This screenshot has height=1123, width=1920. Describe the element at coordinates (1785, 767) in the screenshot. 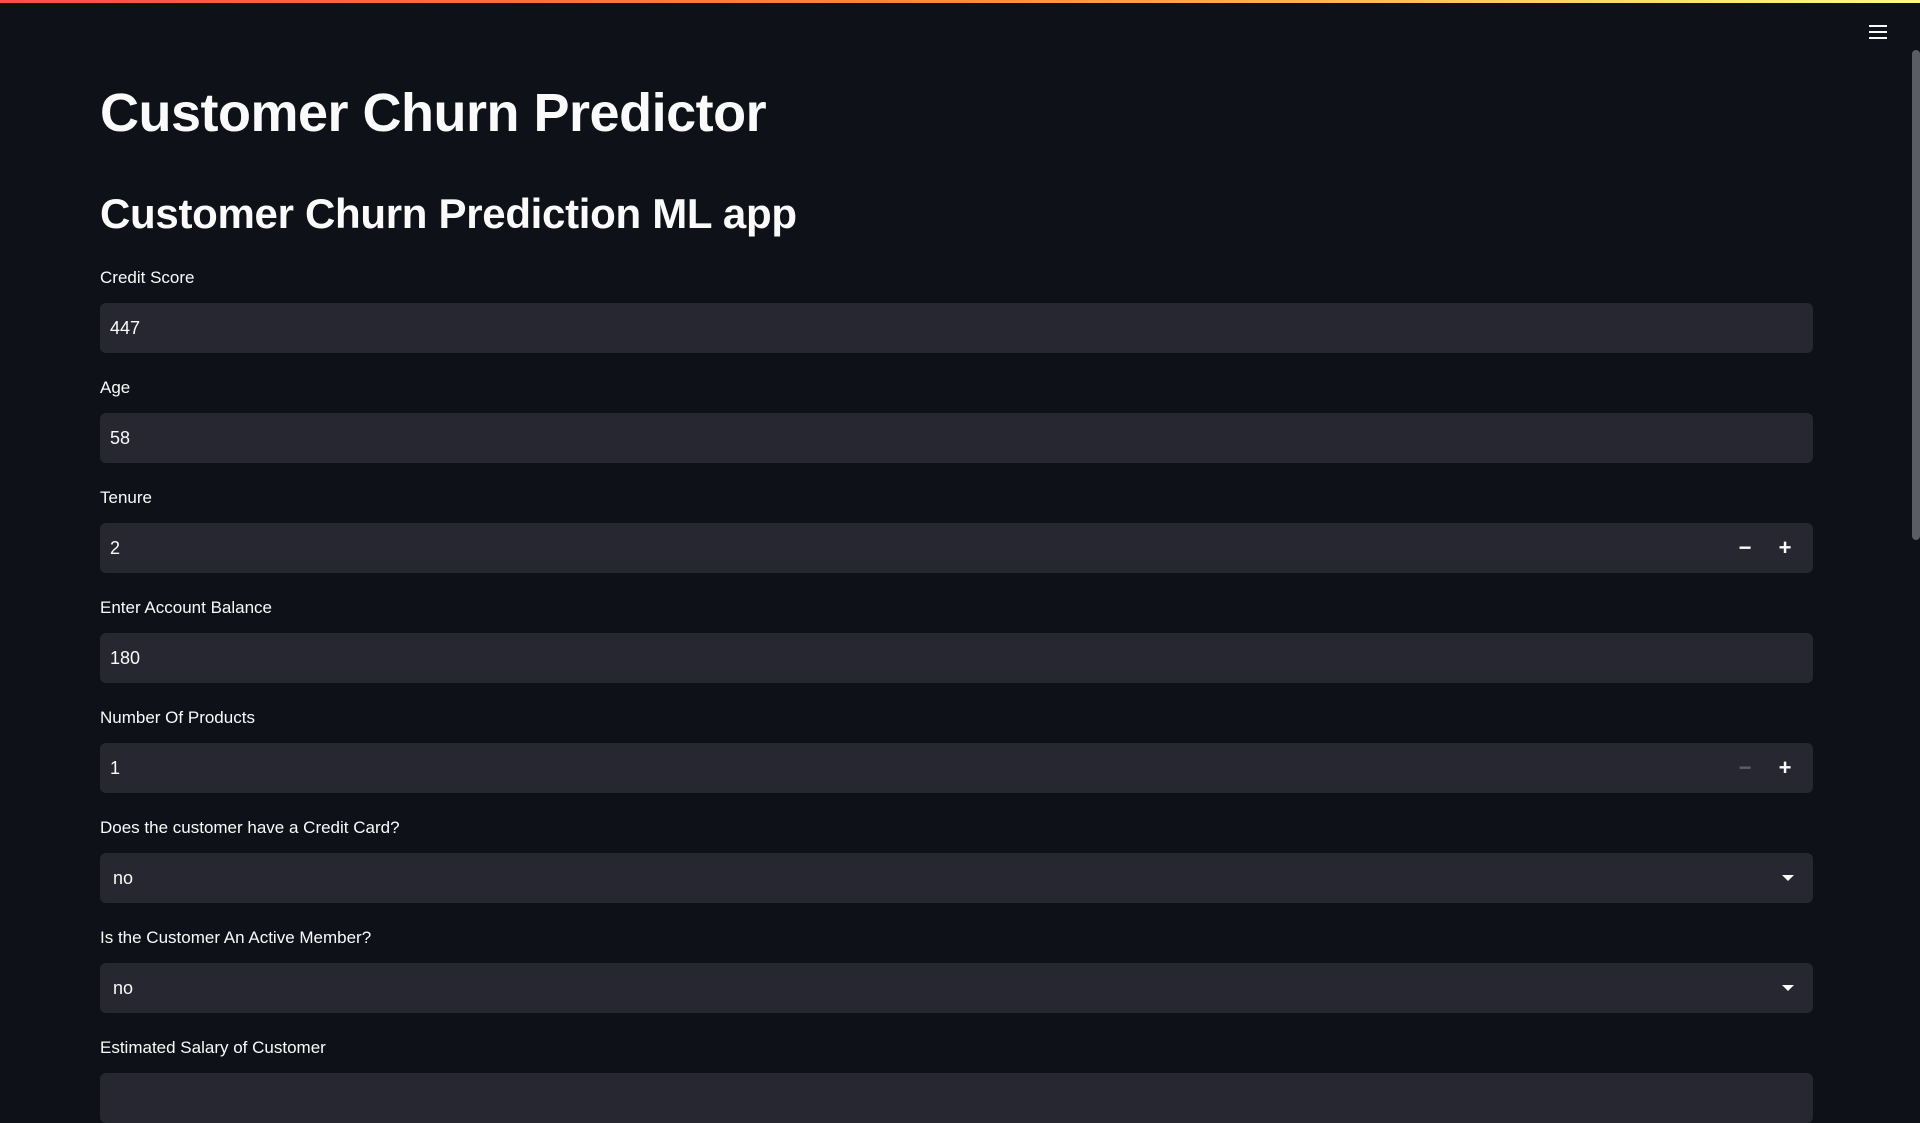

I see `num-products-increment-button: +` at that location.